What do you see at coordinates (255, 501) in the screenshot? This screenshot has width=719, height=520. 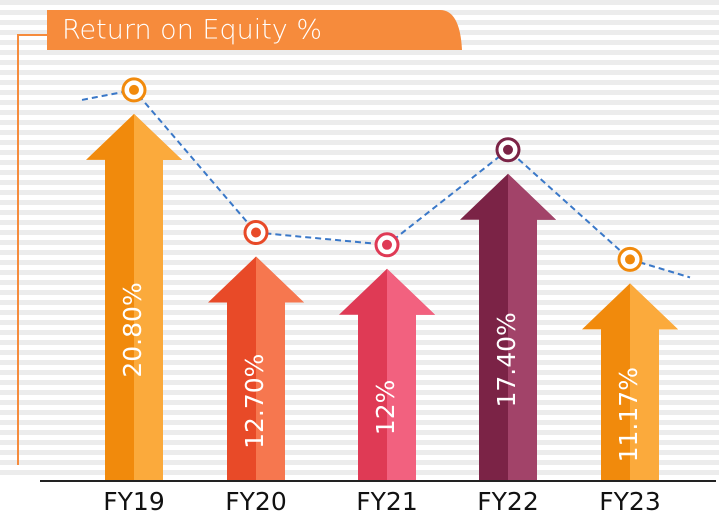 I see `x-tick-label: FY20` at bounding box center [255, 501].